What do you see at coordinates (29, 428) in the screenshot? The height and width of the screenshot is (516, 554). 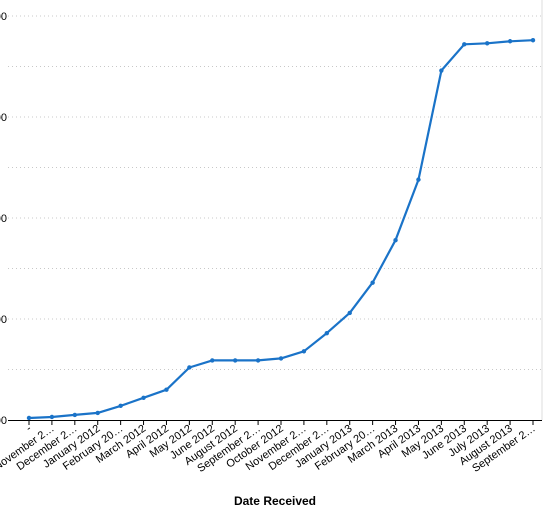 I see `x-tick-label: -` at bounding box center [29, 428].